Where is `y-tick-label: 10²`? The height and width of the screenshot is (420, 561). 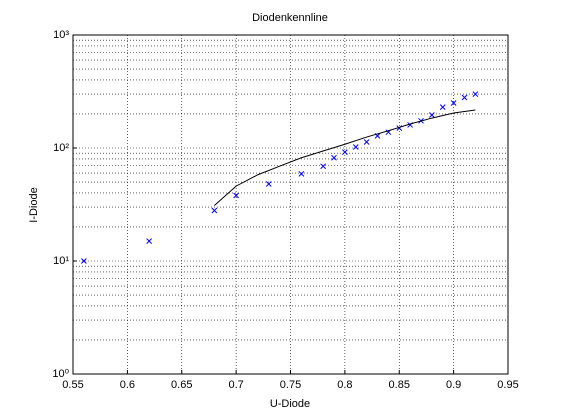 y-tick-label: 10² is located at coordinates (61, 148).